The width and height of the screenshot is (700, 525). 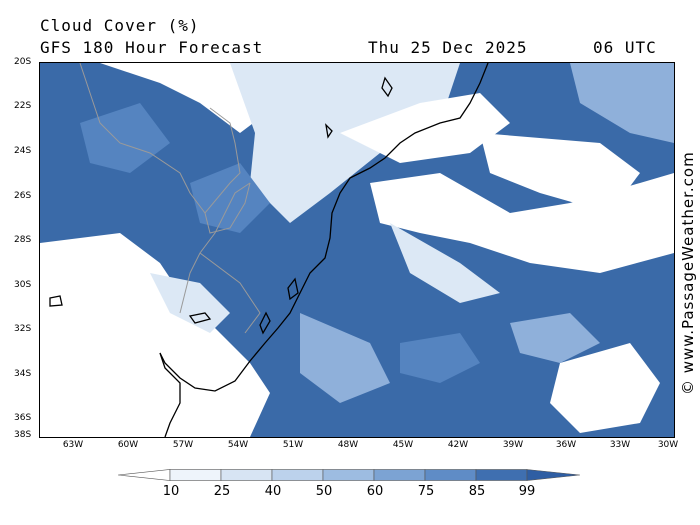 What do you see at coordinates (513, 445) in the screenshot?
I see `lon-label: 39W` at bounding box center [513, 445].